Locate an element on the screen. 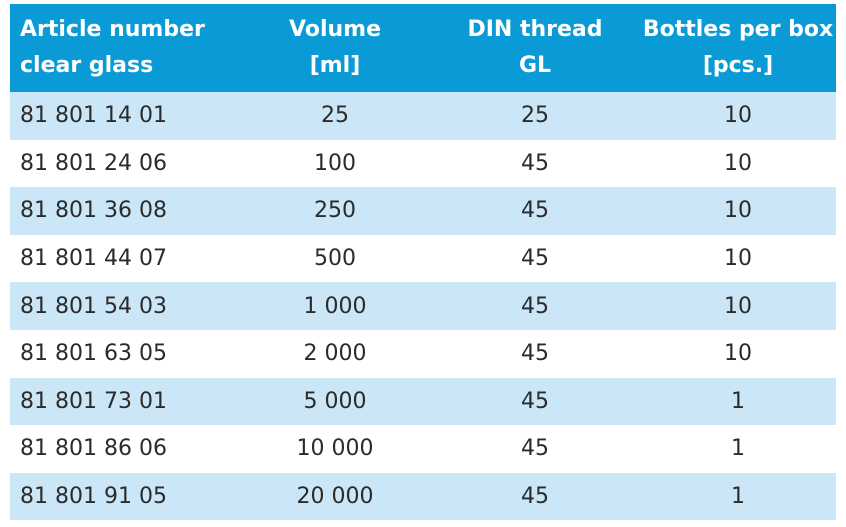  table-row: 81 801 54 03 1 000 45 10 is located at coordinates (423, 306).